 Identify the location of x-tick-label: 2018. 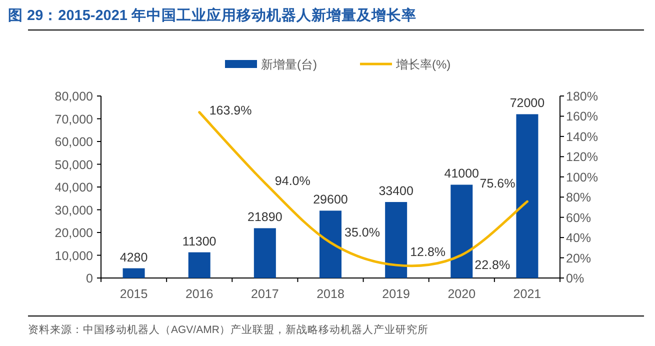
(330, 294).